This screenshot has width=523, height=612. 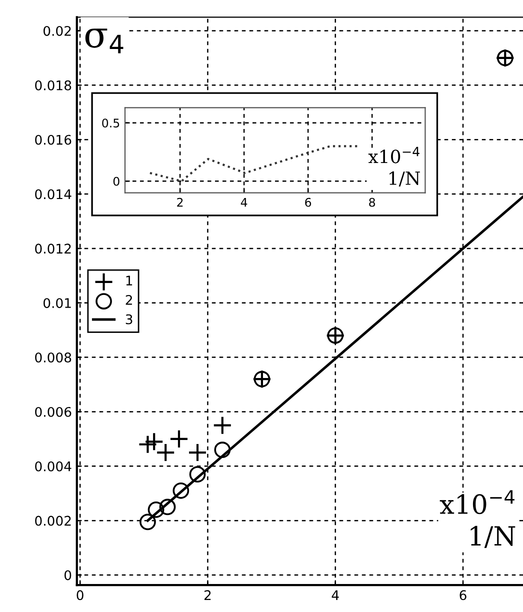 I want to click on y-tick-label: 0.002, so click(x=53, y=521).